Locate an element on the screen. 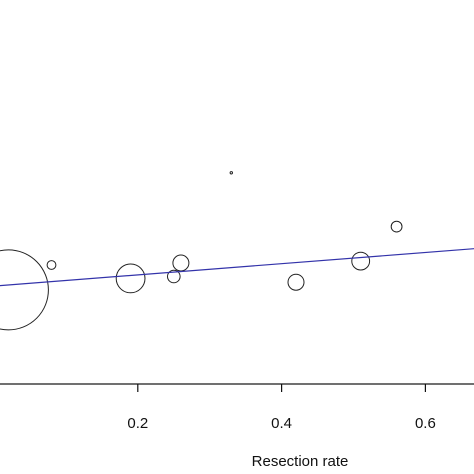  regression-line-group is located at coordinates (237, 267).